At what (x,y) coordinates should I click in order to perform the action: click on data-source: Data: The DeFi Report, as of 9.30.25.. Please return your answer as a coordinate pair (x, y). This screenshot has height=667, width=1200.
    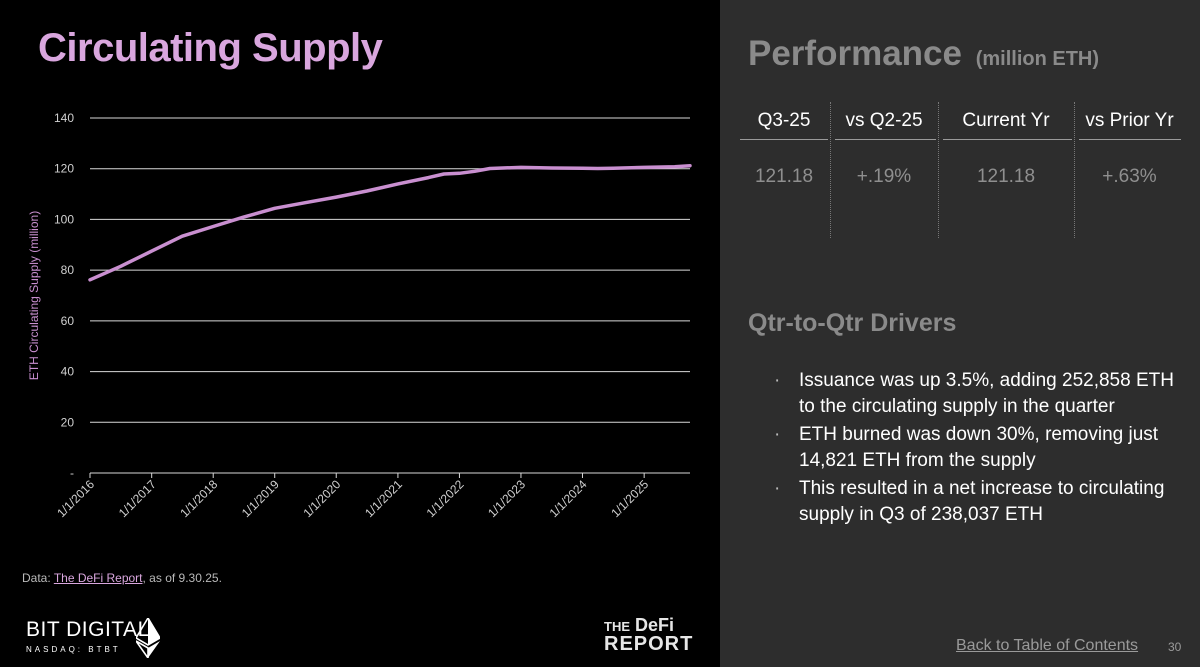
    Looking at the image, I should click on (122, 578).